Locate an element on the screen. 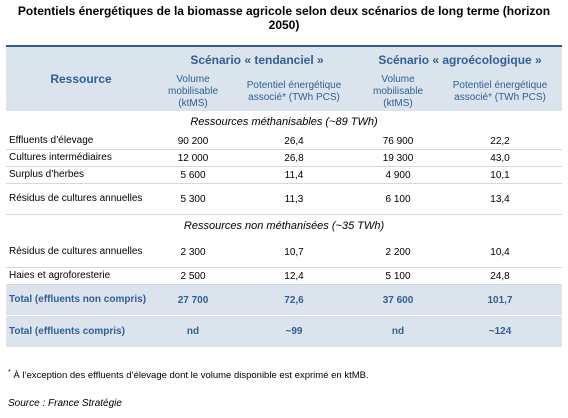  total-potentiel-tendanciel: 72,6 is located at coordinates (294, 300).